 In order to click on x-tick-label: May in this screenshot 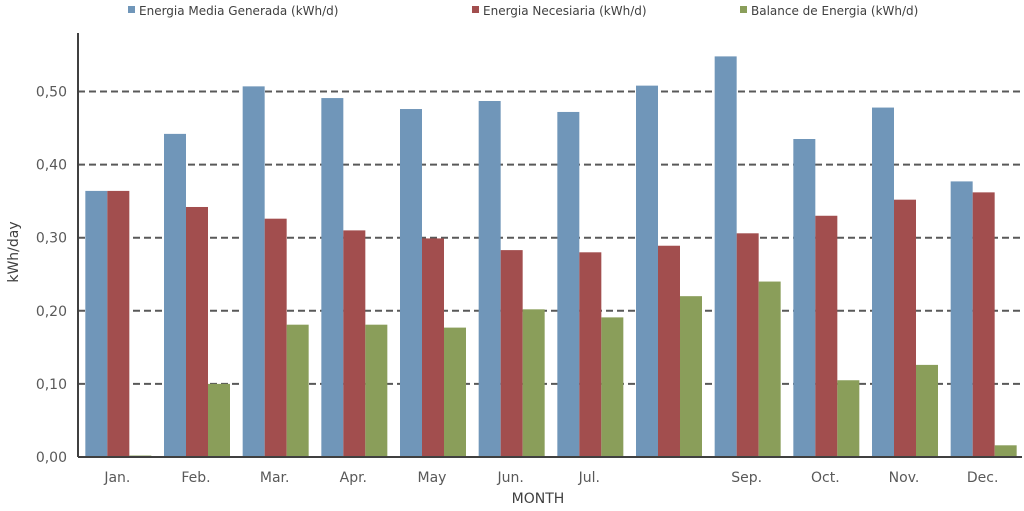, I will do `click(432, 478)`.